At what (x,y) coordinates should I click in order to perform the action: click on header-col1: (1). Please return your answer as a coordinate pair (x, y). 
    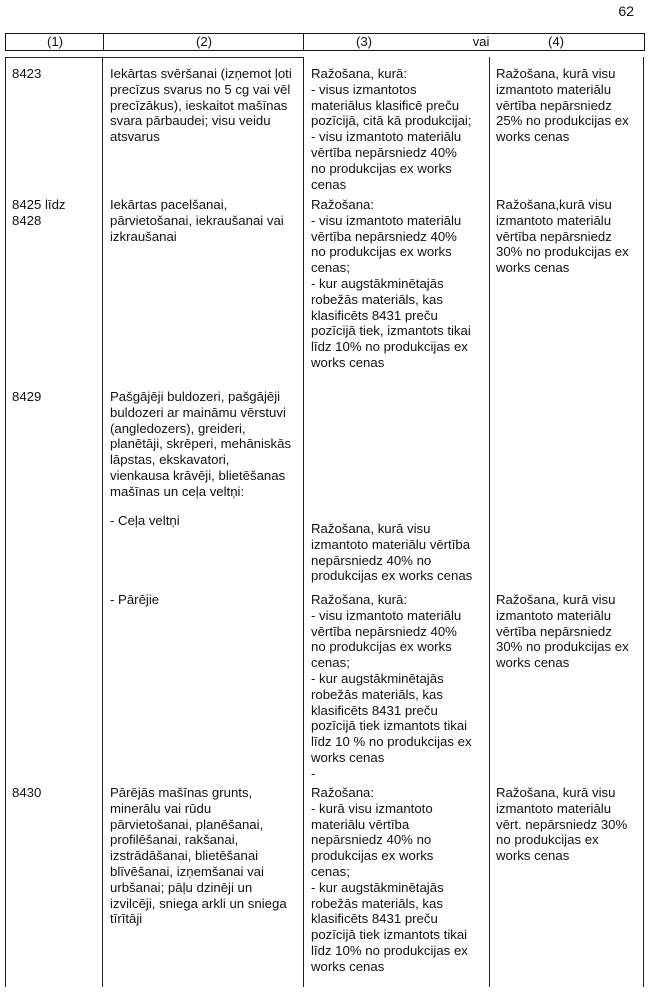
    Looking at the image, I should click on (55, 41).